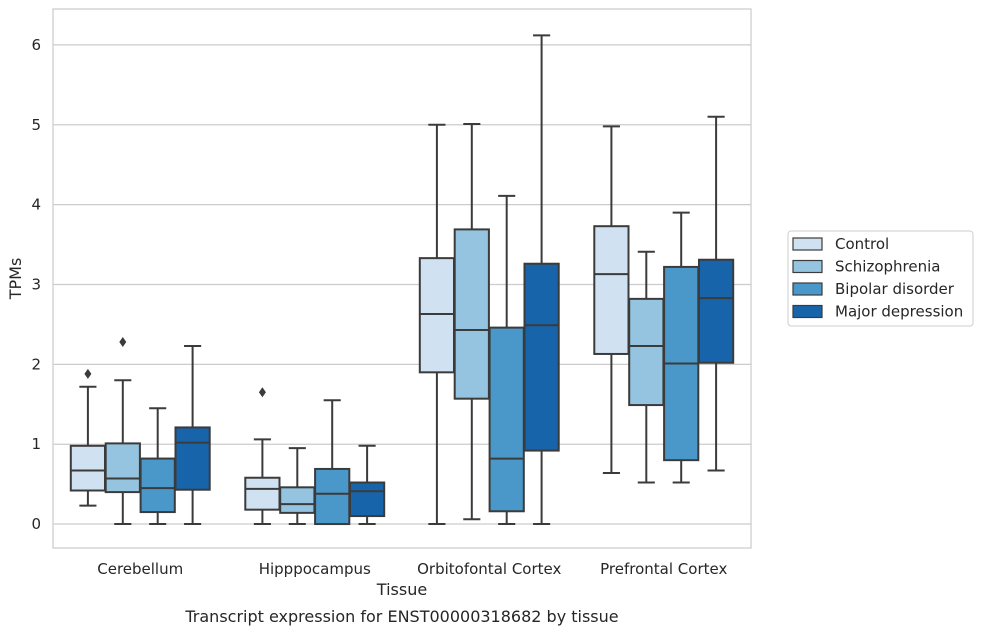 This screenshot has height=634, width=983. Describe the element at coordinates (15, 279) in the screenshot. I see `y-axis-label: TPMs` at that location.